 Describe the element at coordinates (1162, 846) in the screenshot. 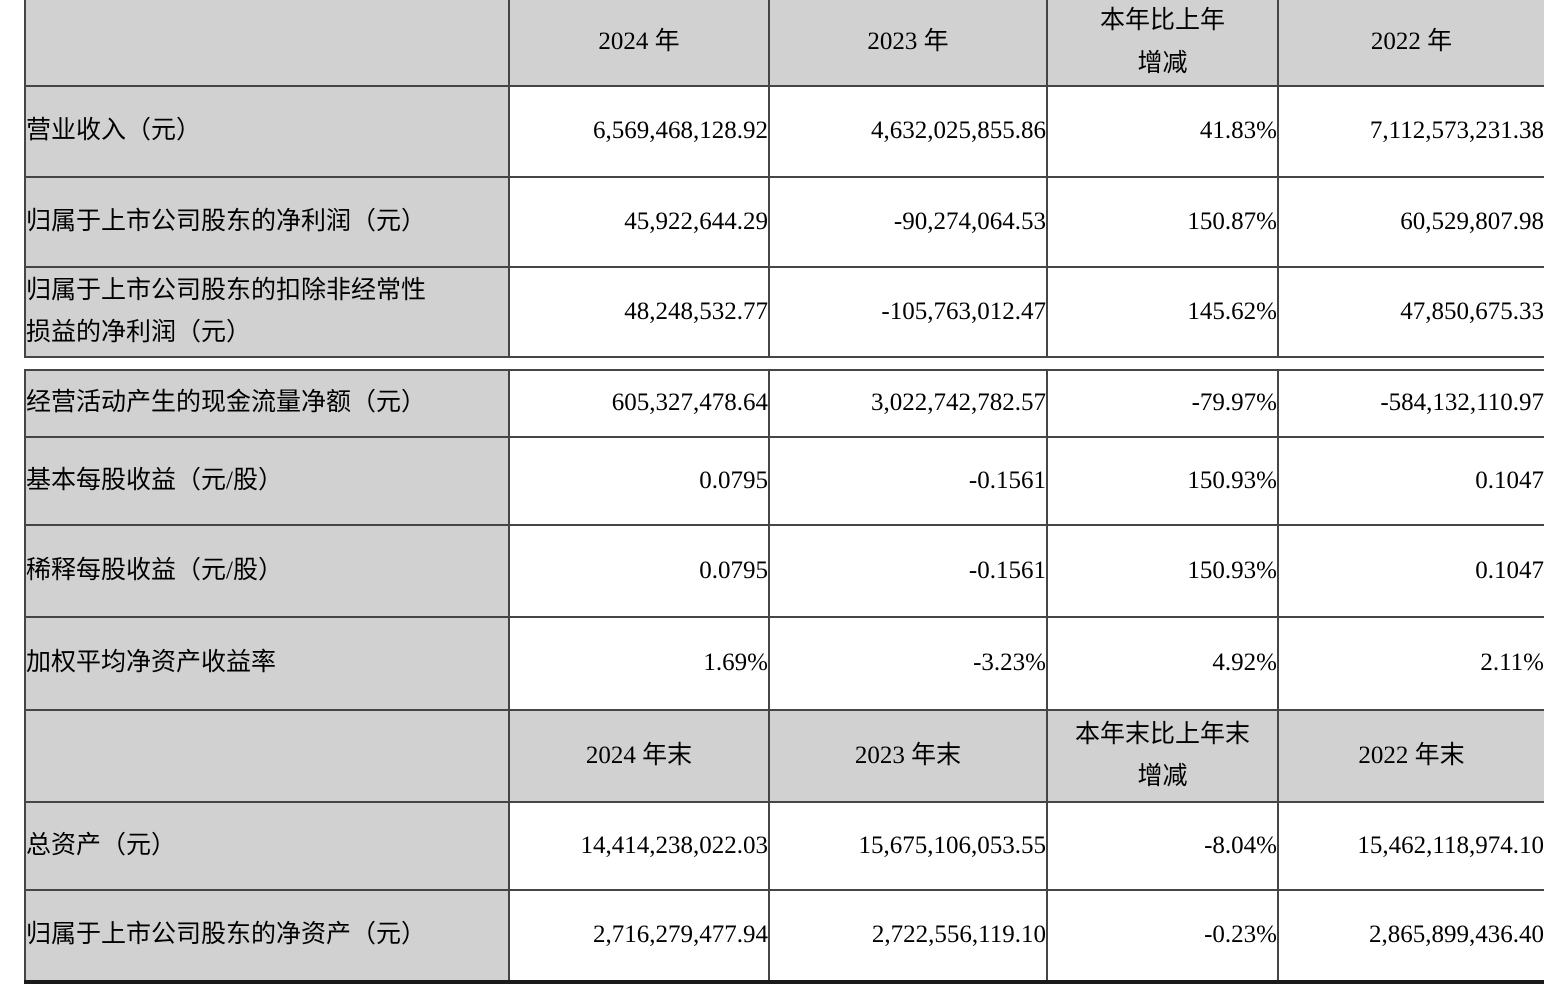

I see `value-change-cell: -8.04%` at that location.